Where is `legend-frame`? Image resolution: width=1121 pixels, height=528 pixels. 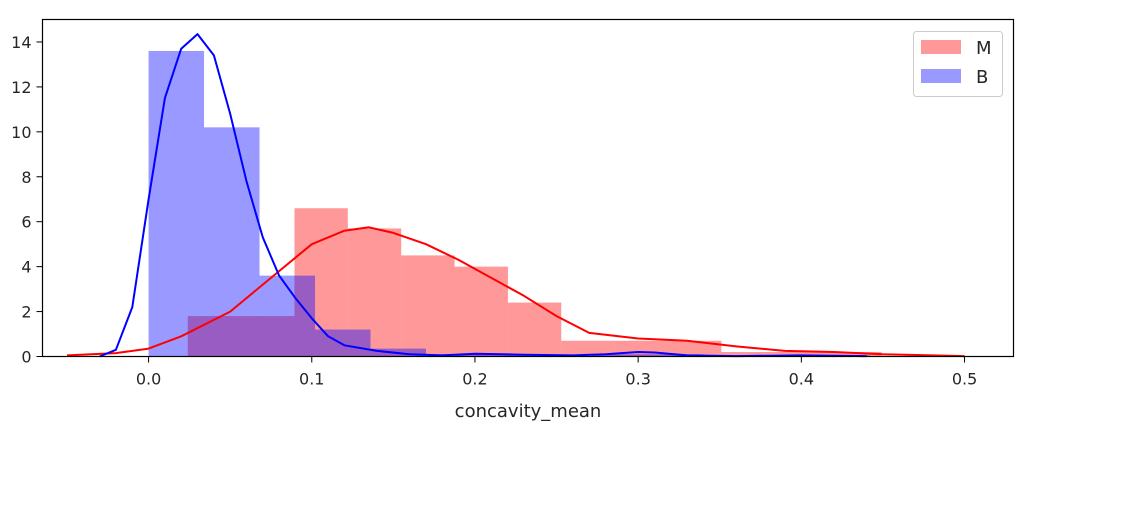 legend-frame is located at coordinates (958, 64).